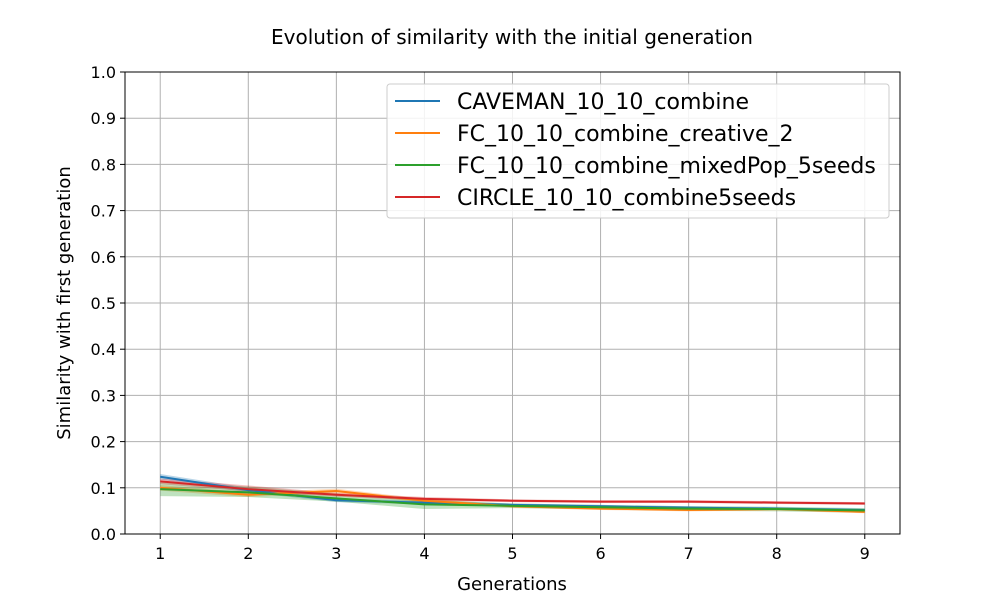 The width and height of the screenshot is (1000, 600). Describe the element at coordinates (689, 553) in the screenshot. I see `x-tick-label: 7` at that location.